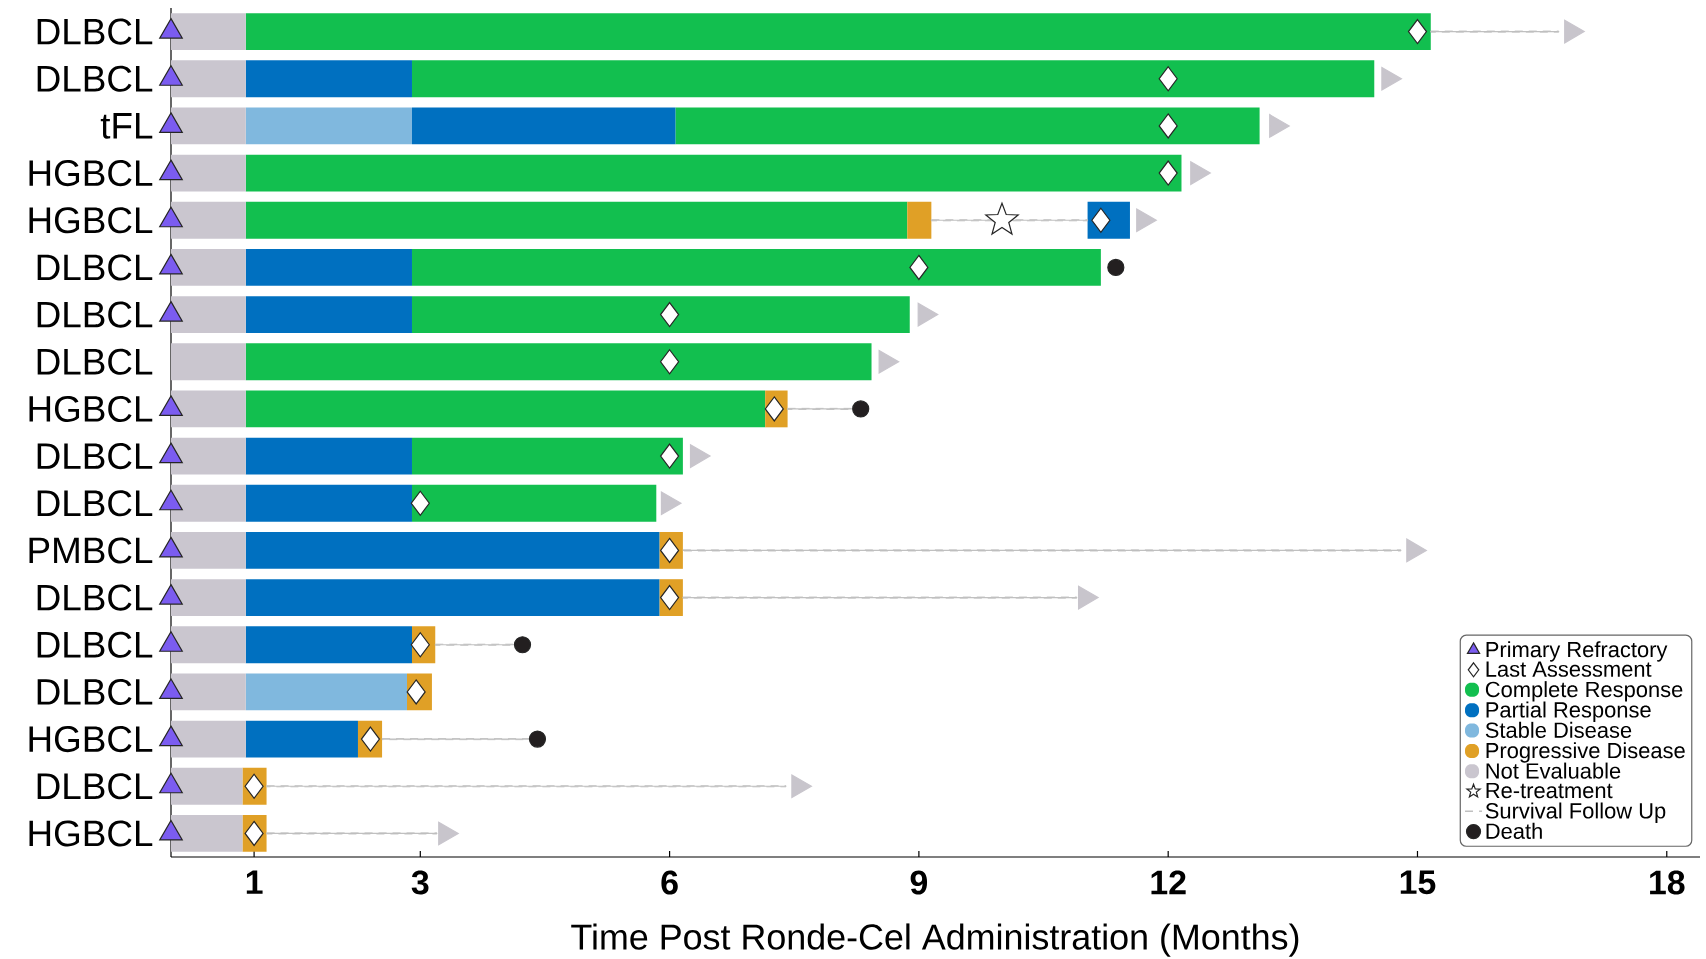 The image size is (1706, 959). What do you see at coordinates (669, 882) in the screenshot?
I see `x-tick-label: 6` at bounding box center [669, 882].